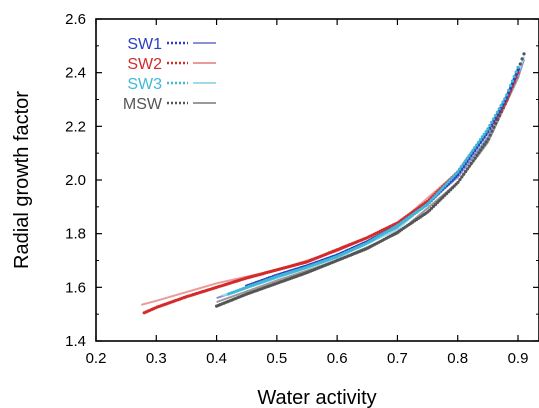  Describe the element at coordinates (75, 287) in the screenshot. I see `y-tick-label: 1.6` at that location.